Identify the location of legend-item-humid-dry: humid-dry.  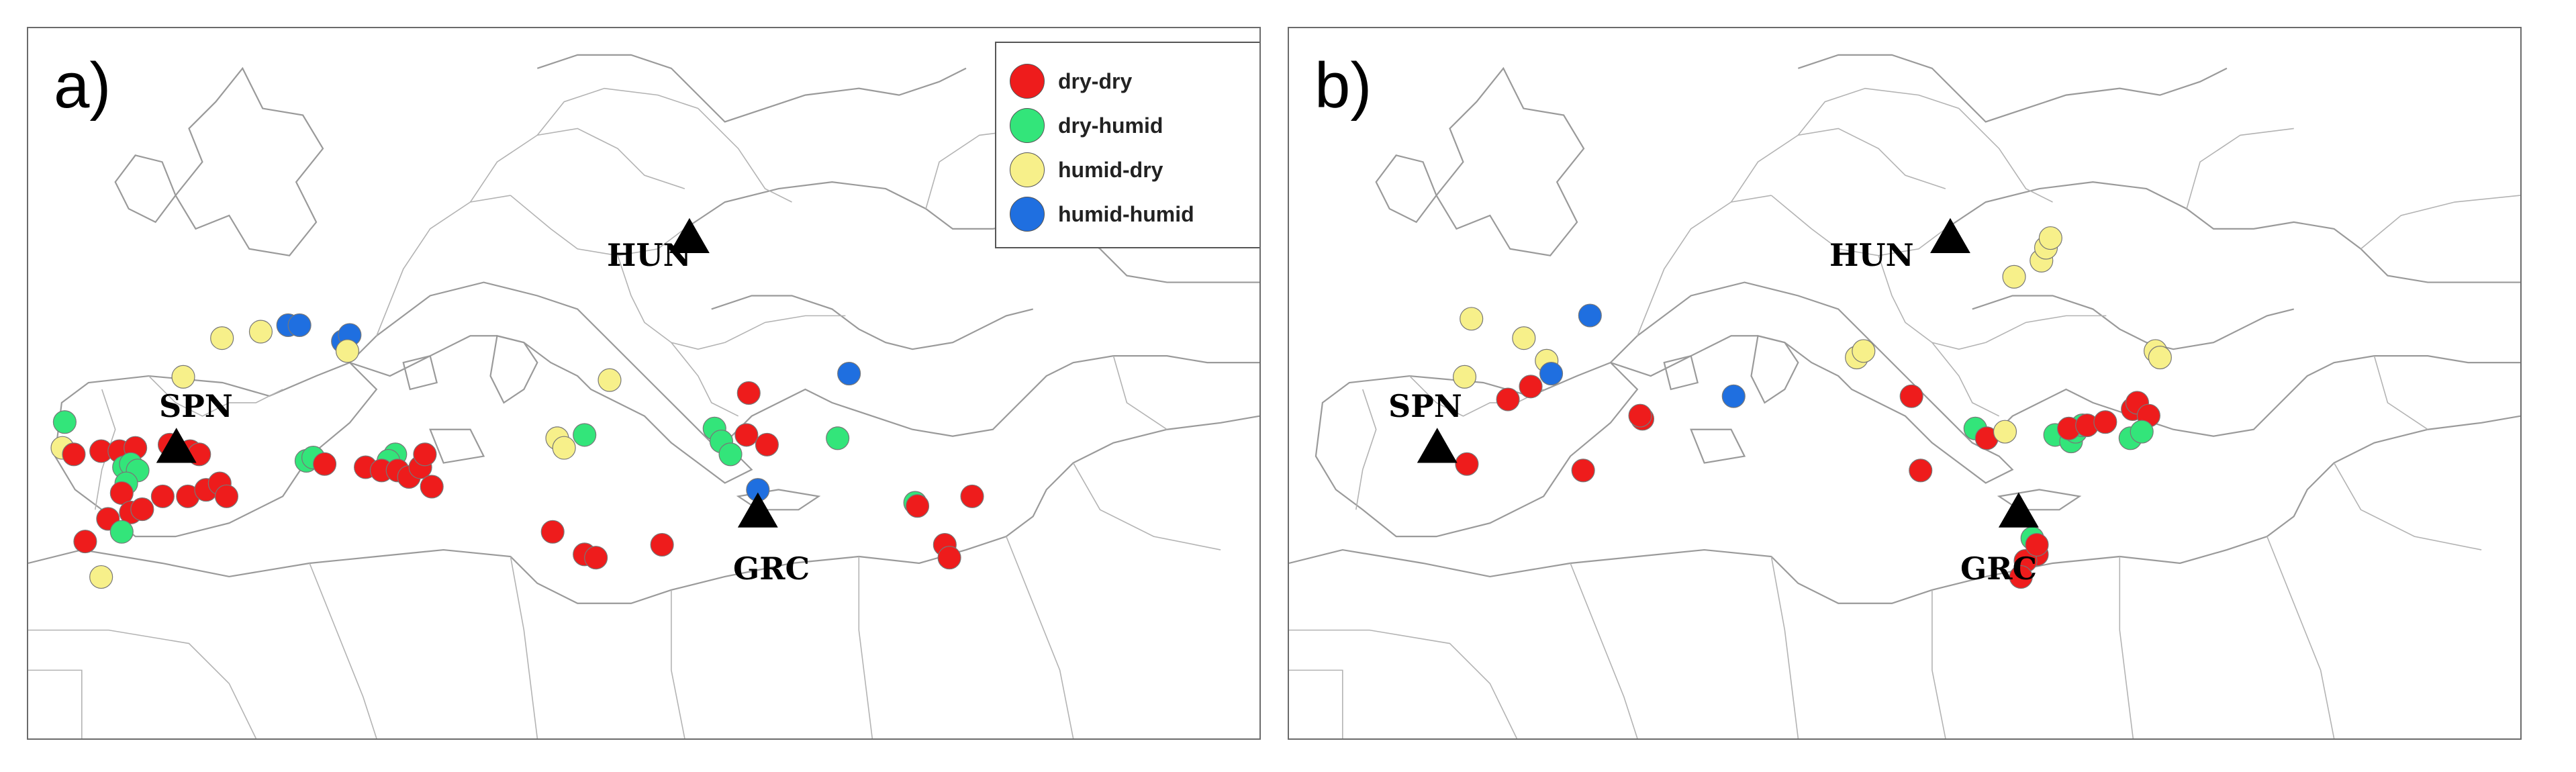
(1128, 170).